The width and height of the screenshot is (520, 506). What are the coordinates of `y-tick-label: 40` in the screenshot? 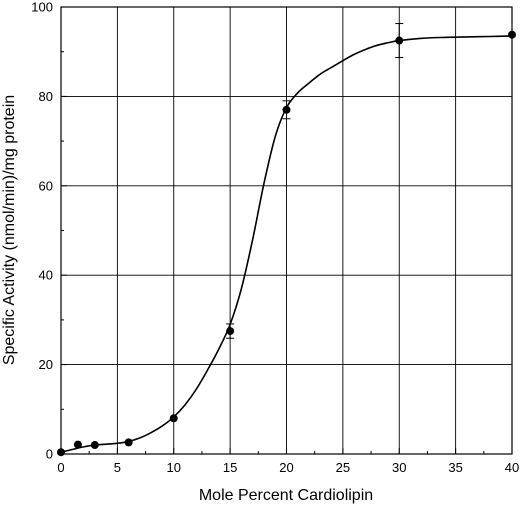 It's located at (46, 275).